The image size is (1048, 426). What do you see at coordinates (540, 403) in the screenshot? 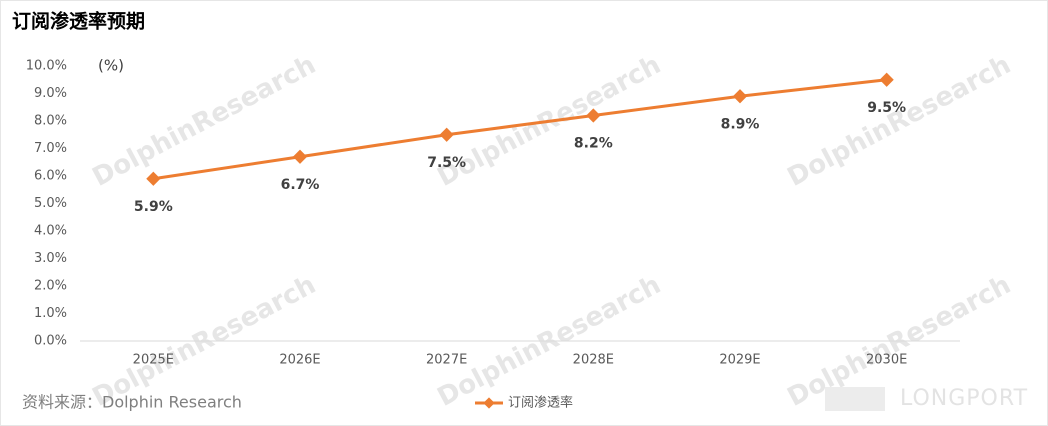
I see `legend-label: 订阅渗透率` at bounding box center [540, 403].